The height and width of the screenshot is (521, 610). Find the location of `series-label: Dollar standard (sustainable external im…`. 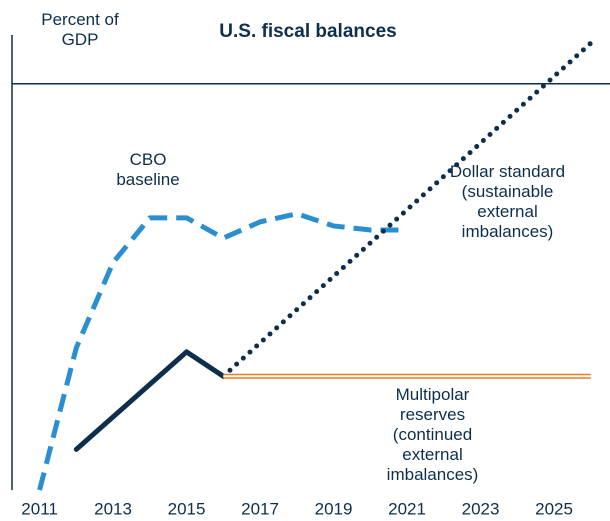

series-label: Dollar standard (sustainable external im… is located at coordinates (507, 201).